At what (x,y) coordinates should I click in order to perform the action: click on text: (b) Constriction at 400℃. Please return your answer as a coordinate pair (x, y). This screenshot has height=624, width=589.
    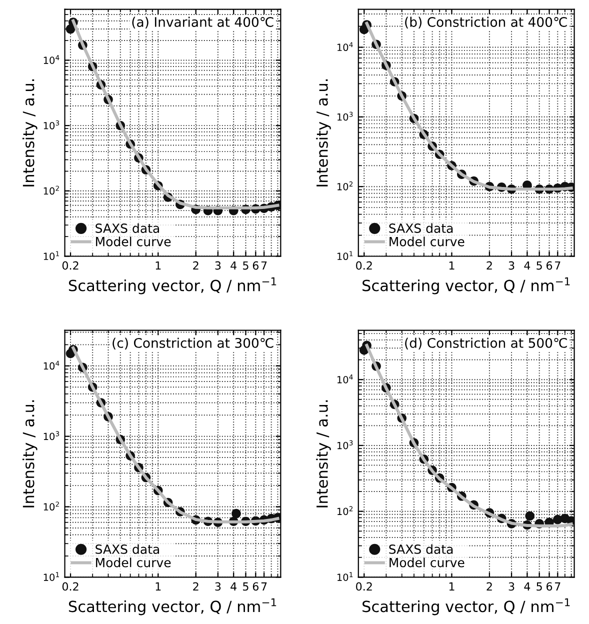
    Looking at the image, I should click on (486, 22).